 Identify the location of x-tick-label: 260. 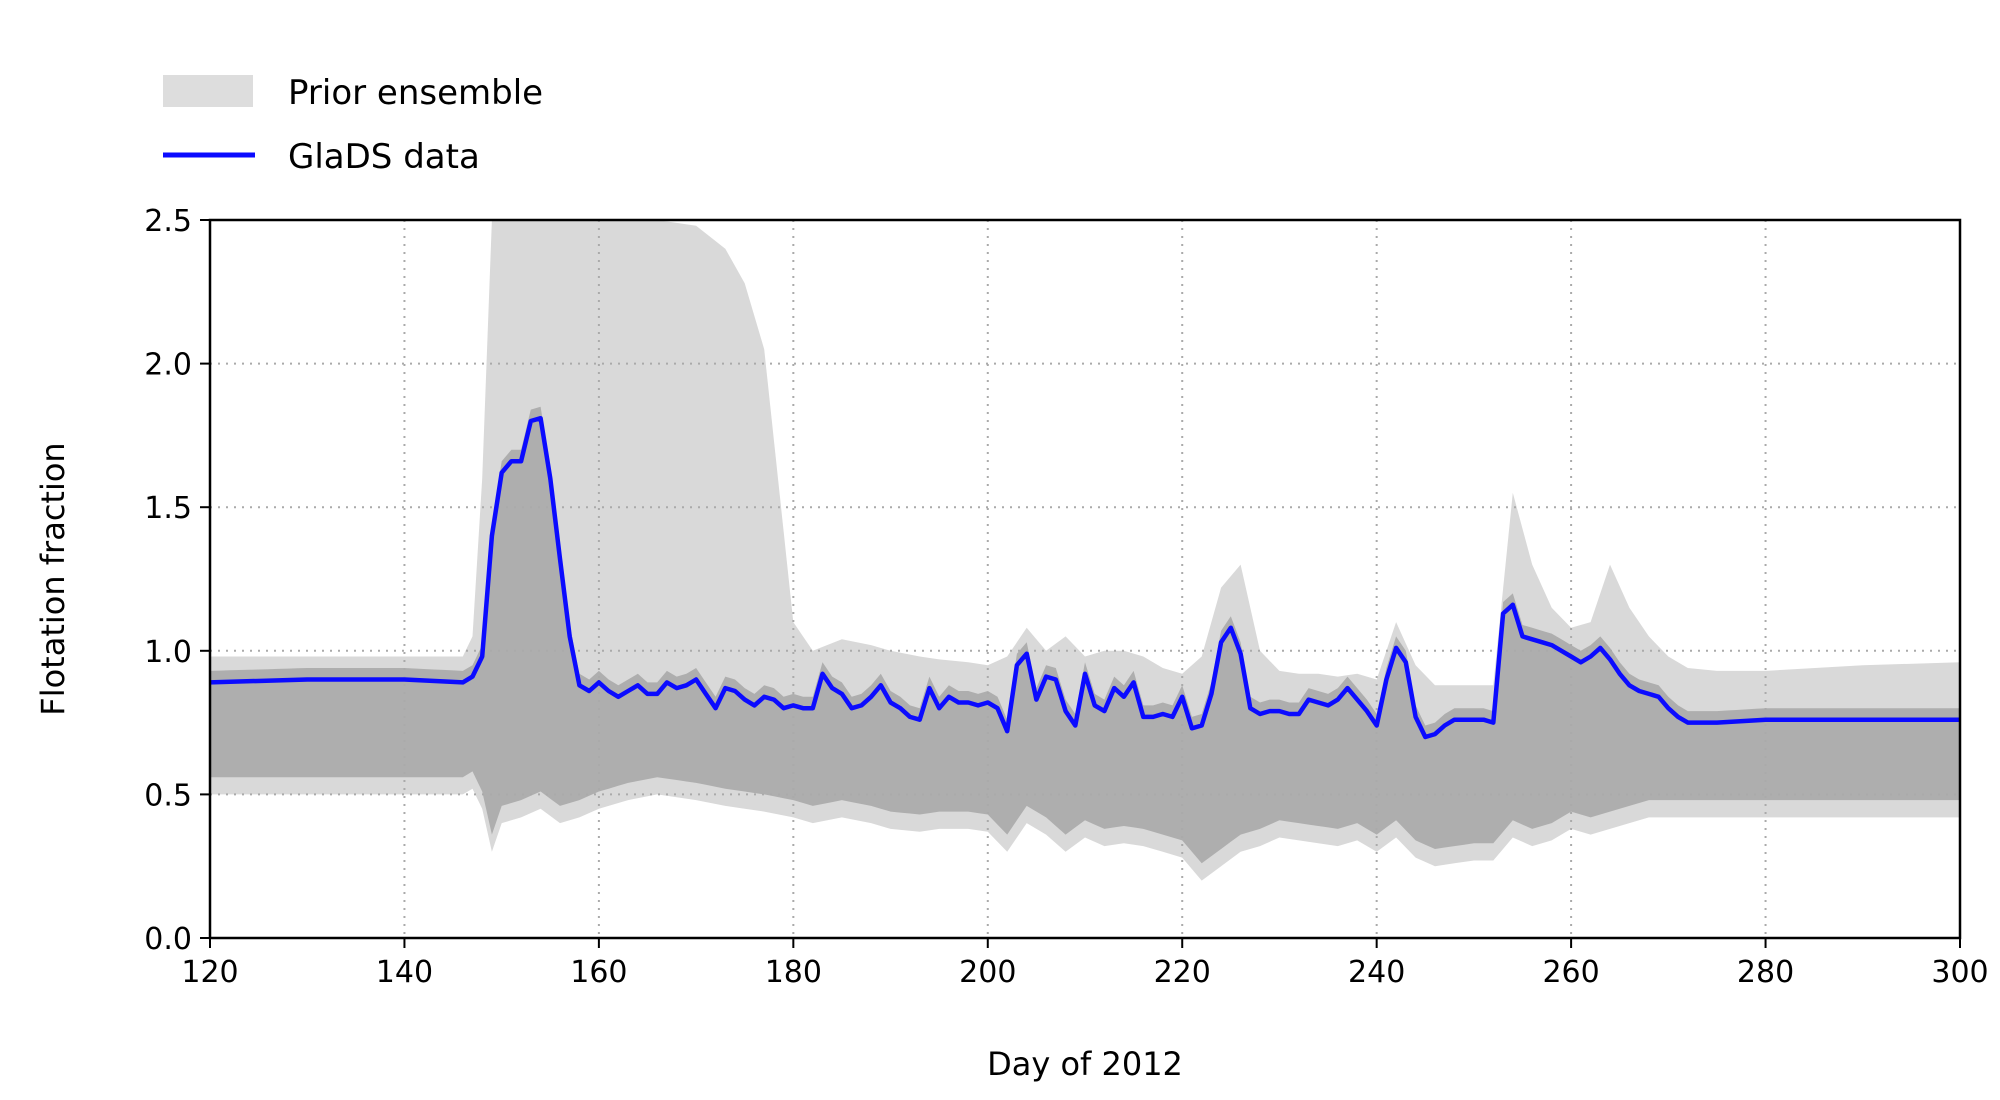
(1570, 972).